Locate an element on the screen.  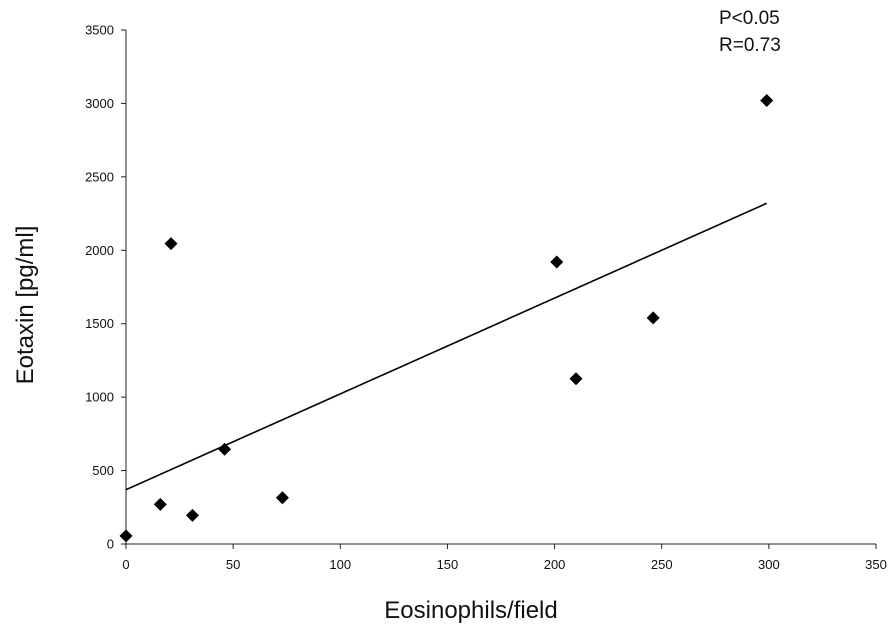
y-tick-label: 0 is located at coordinates (110, 544).